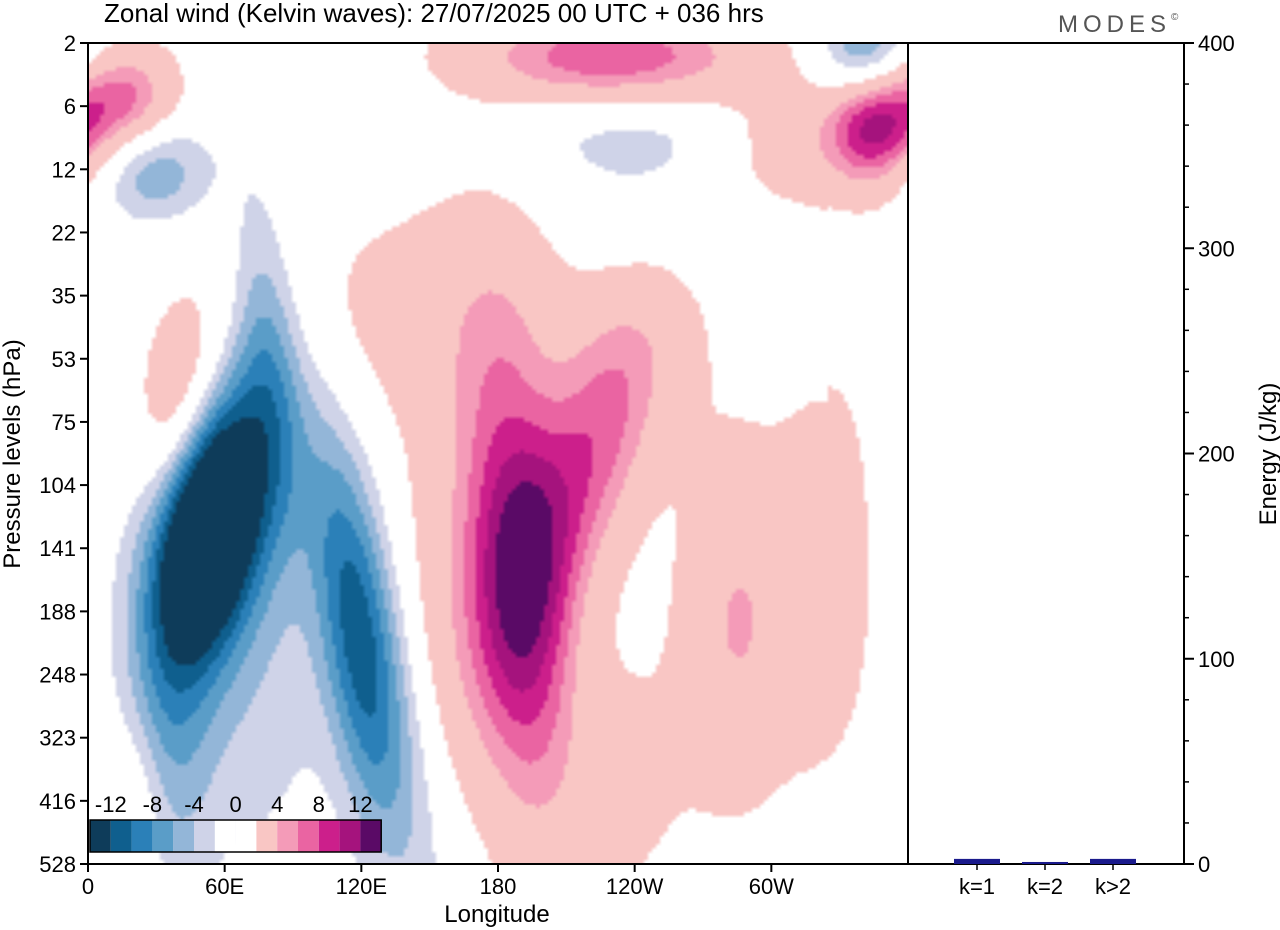  Describe the element at coordinates (88, 886) in the screenshot. I see `longitude-tick-label: 0` at that location.